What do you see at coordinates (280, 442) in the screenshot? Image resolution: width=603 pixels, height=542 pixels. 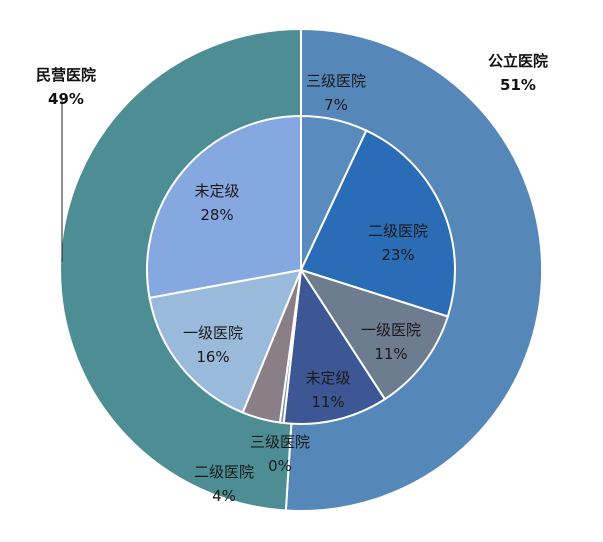 I see `inner-label-4-name: 三级医院` at bounding box center [280, 442].